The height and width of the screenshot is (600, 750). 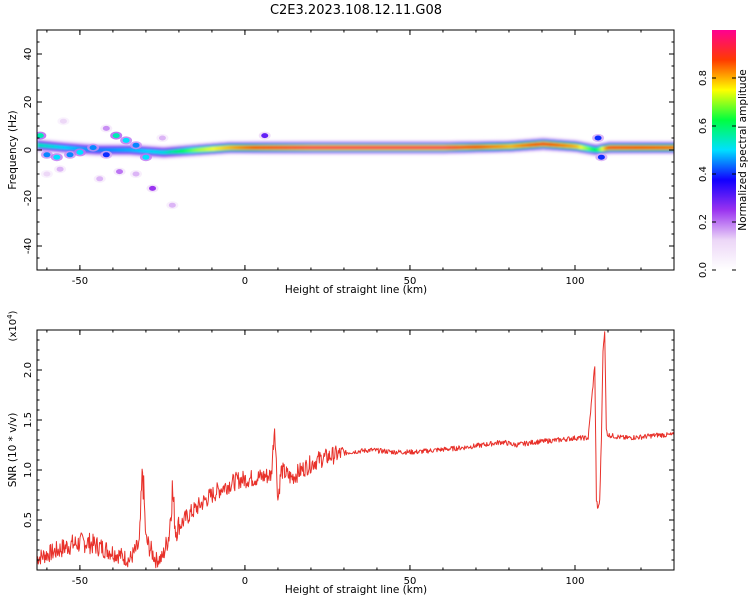 I want to click on figure-title: C2E3.2023.108.12.11.G08, so click(x=356, y=10).